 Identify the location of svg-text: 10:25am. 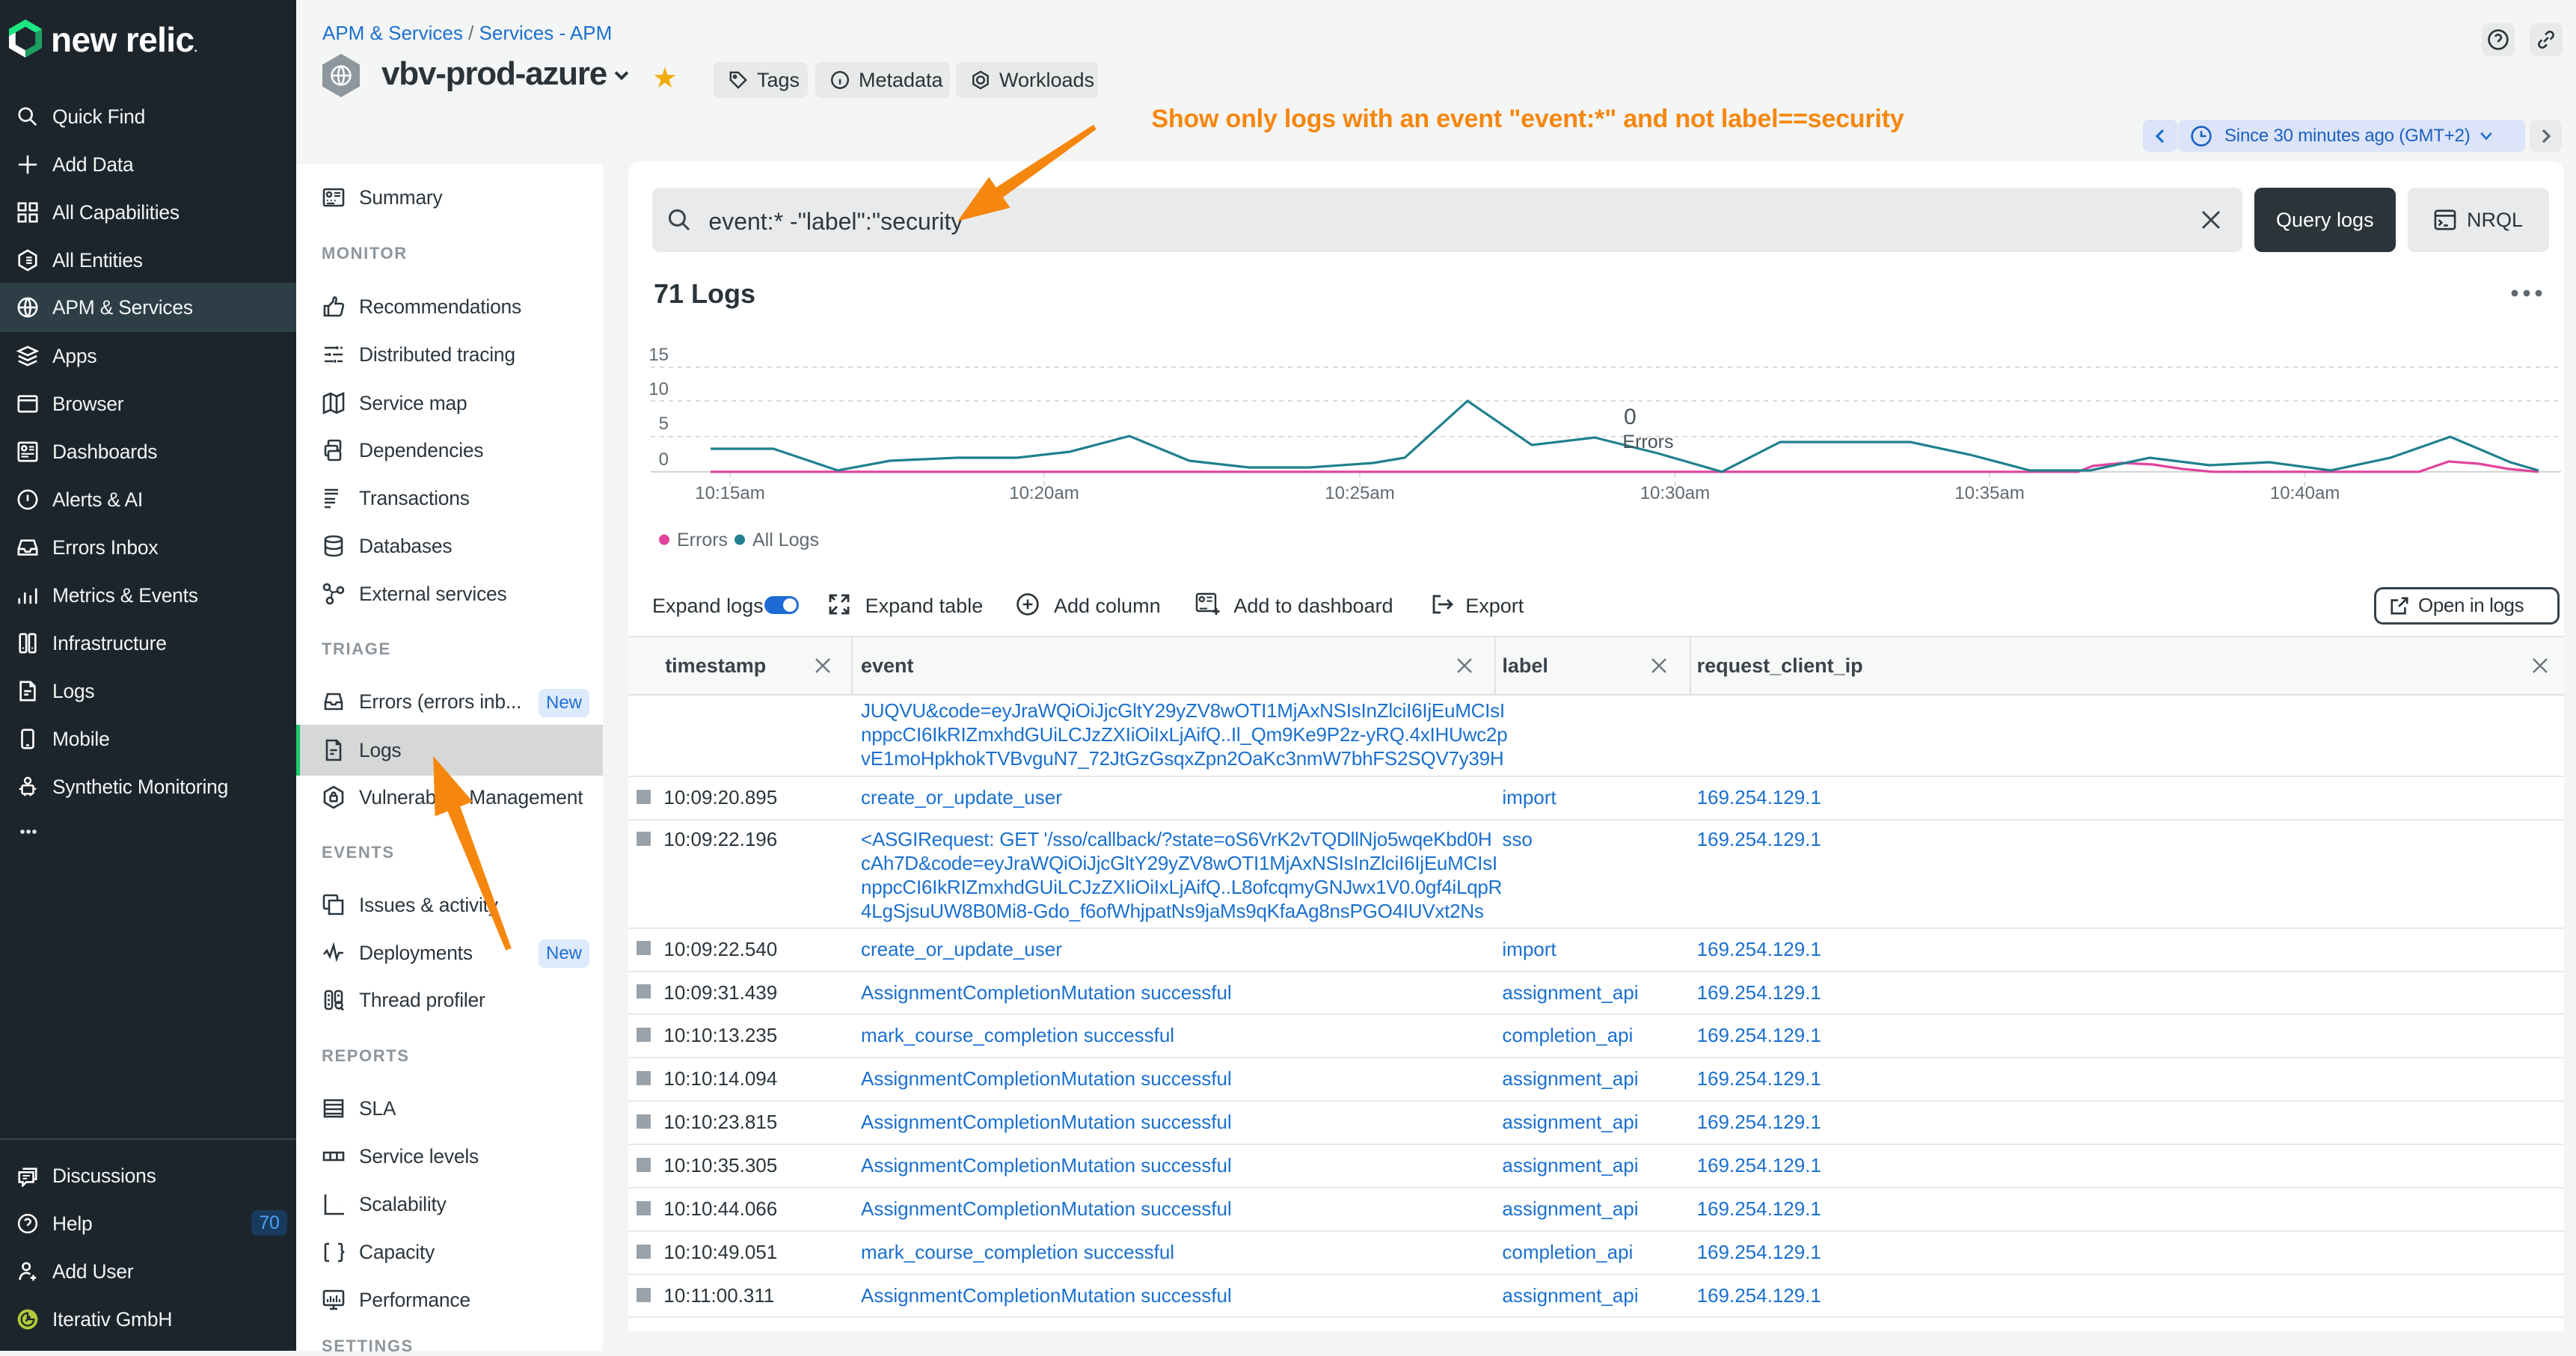
(1359, 493).